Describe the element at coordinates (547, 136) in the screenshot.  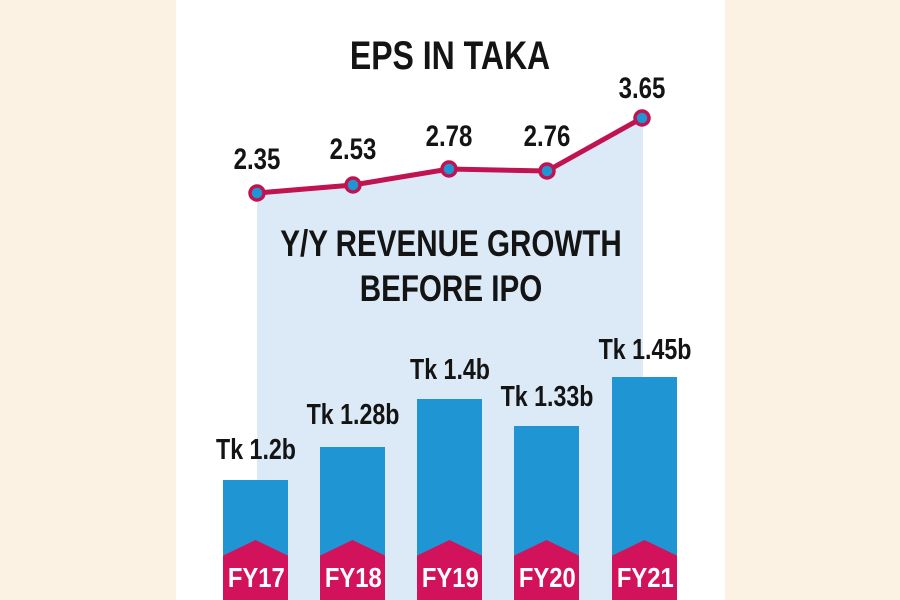
I see `eps-value-label-fy20: 2.76` at that location.